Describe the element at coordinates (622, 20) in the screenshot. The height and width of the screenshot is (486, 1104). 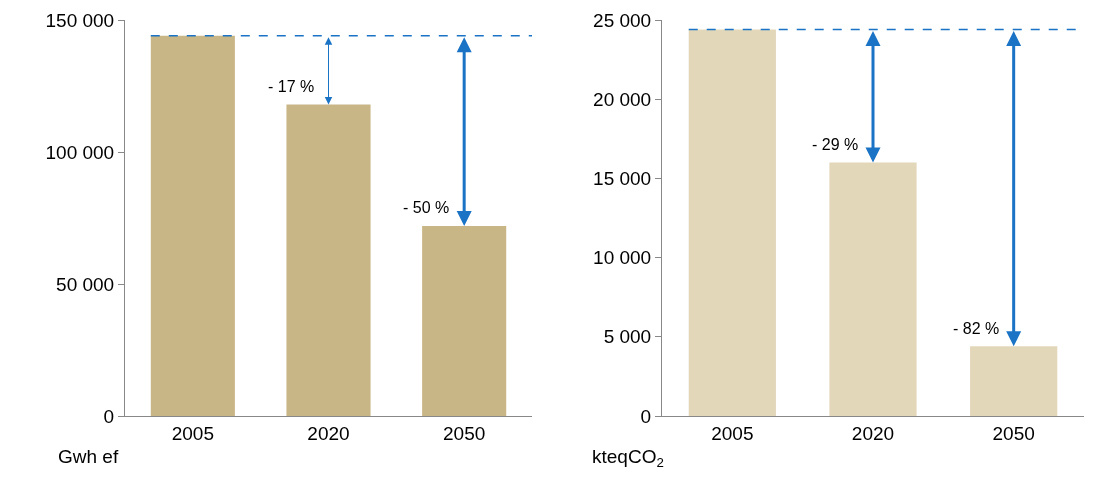
I see `y-tick-label: 25 000` at that location.